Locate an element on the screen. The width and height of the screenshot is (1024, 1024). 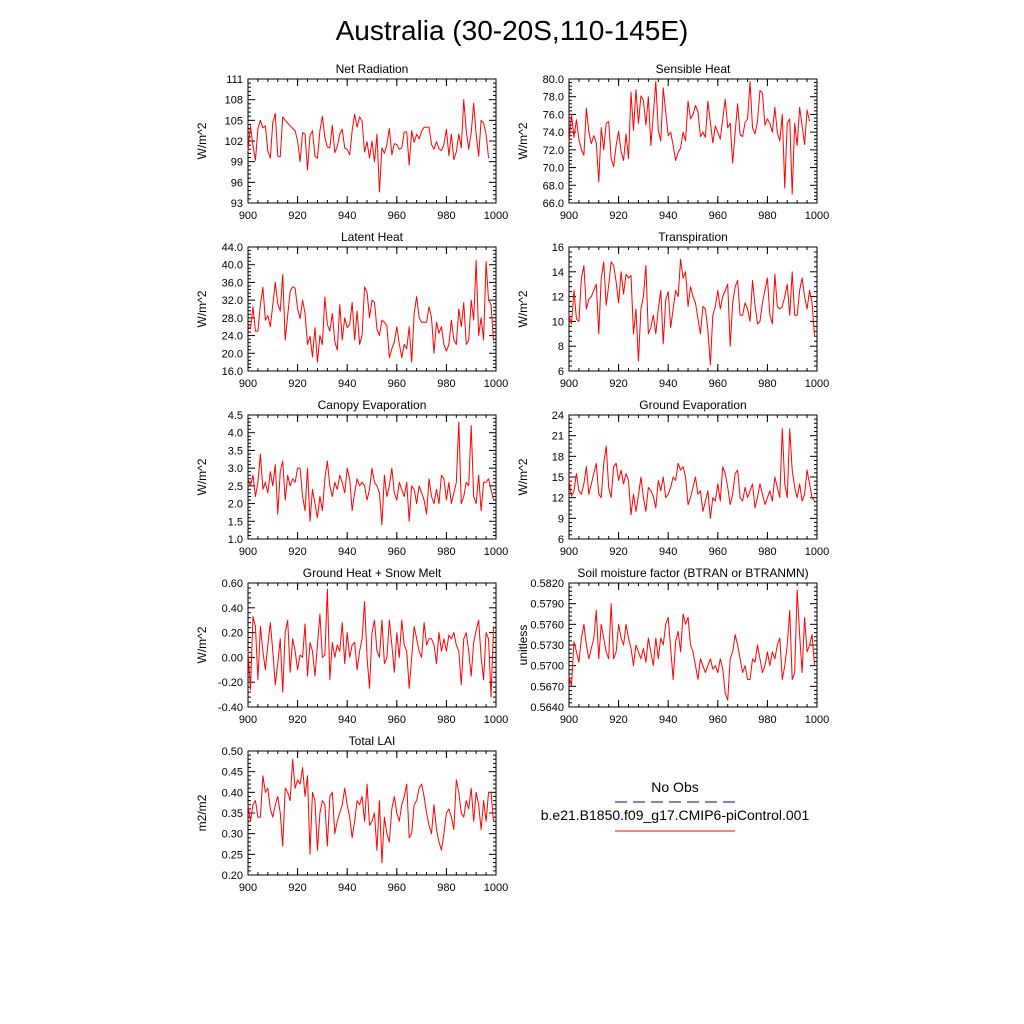
y-tick-label: 0.00 is located at coordinates (232, 658).